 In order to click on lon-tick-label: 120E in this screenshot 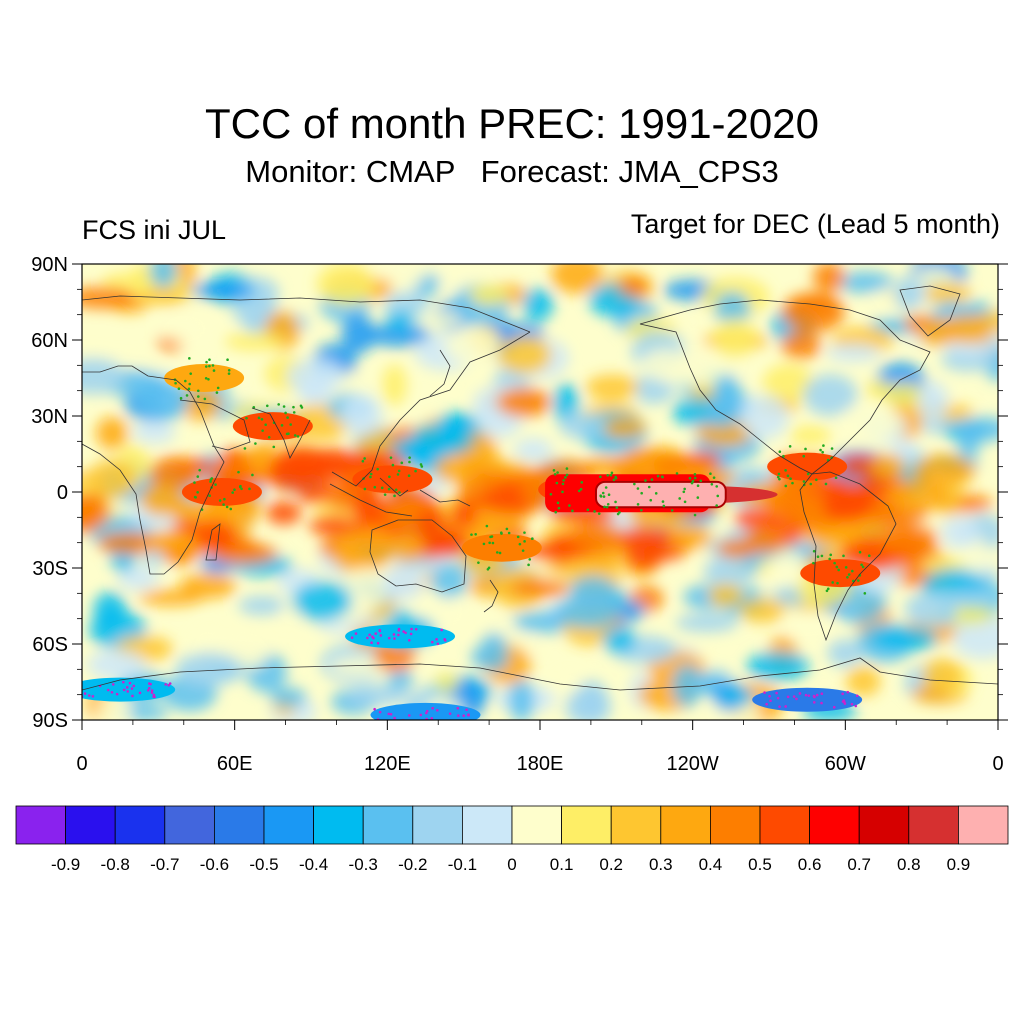, I will do `click(387, 764)`.